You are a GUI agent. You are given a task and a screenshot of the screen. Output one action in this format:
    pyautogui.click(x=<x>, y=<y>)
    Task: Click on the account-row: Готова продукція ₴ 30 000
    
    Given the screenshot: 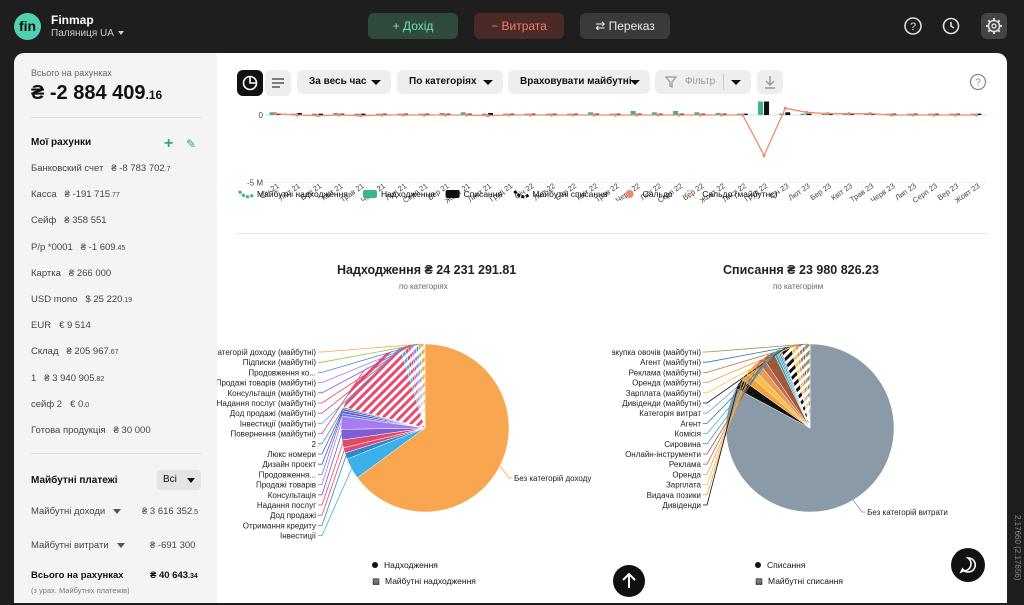 What is the action you would take?
    pyautogui.click(x=91, y=430)
    